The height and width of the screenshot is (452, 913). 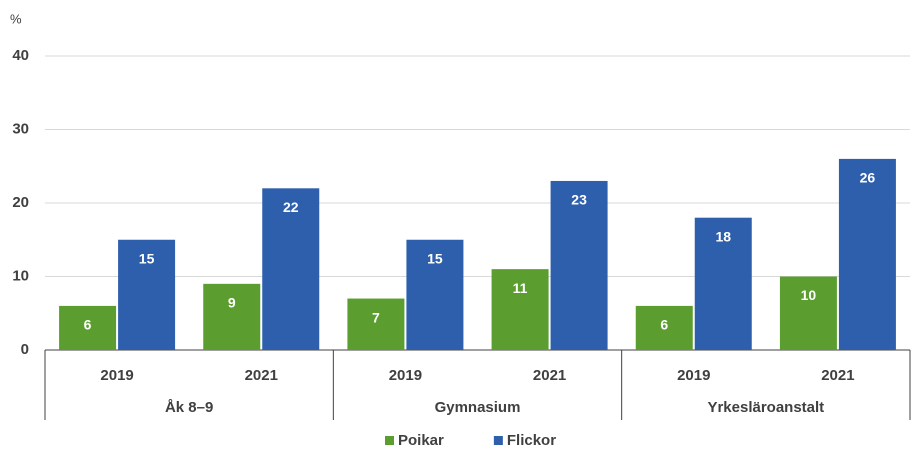 I want to click on value-label: 11, so click(x=520, y=288).